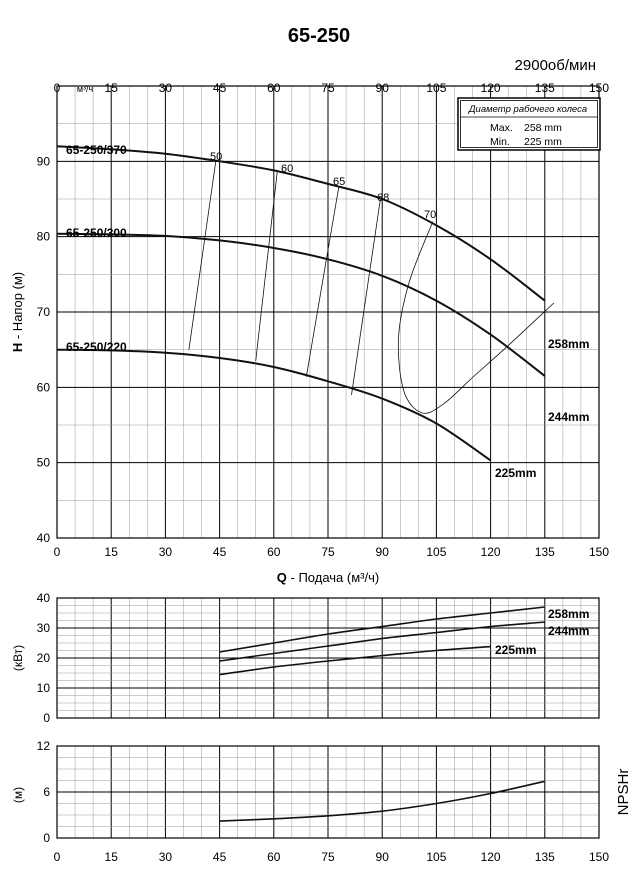  What do you see at coordinates (166, 88) in the screenshot?
I see `top-x-tick-label: 30` at bounding box center [166, 88].